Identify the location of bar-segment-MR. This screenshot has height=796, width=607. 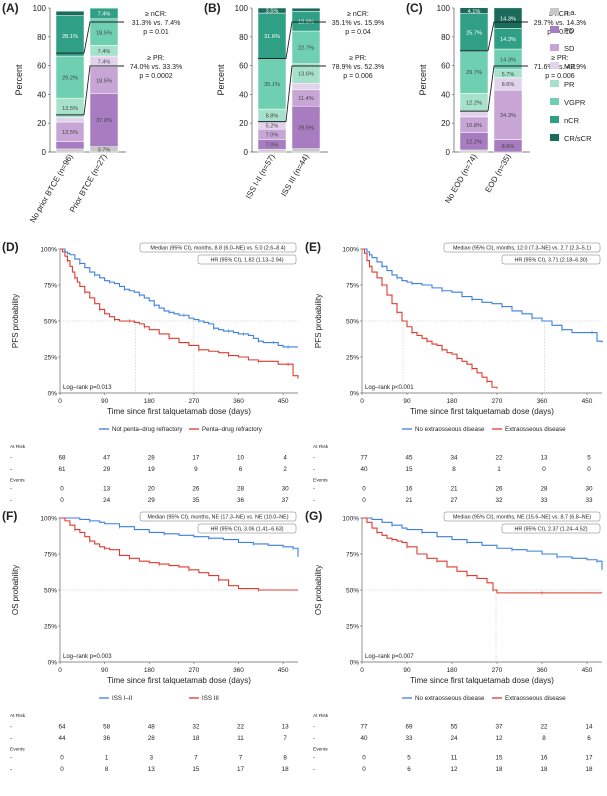
(70, 120).